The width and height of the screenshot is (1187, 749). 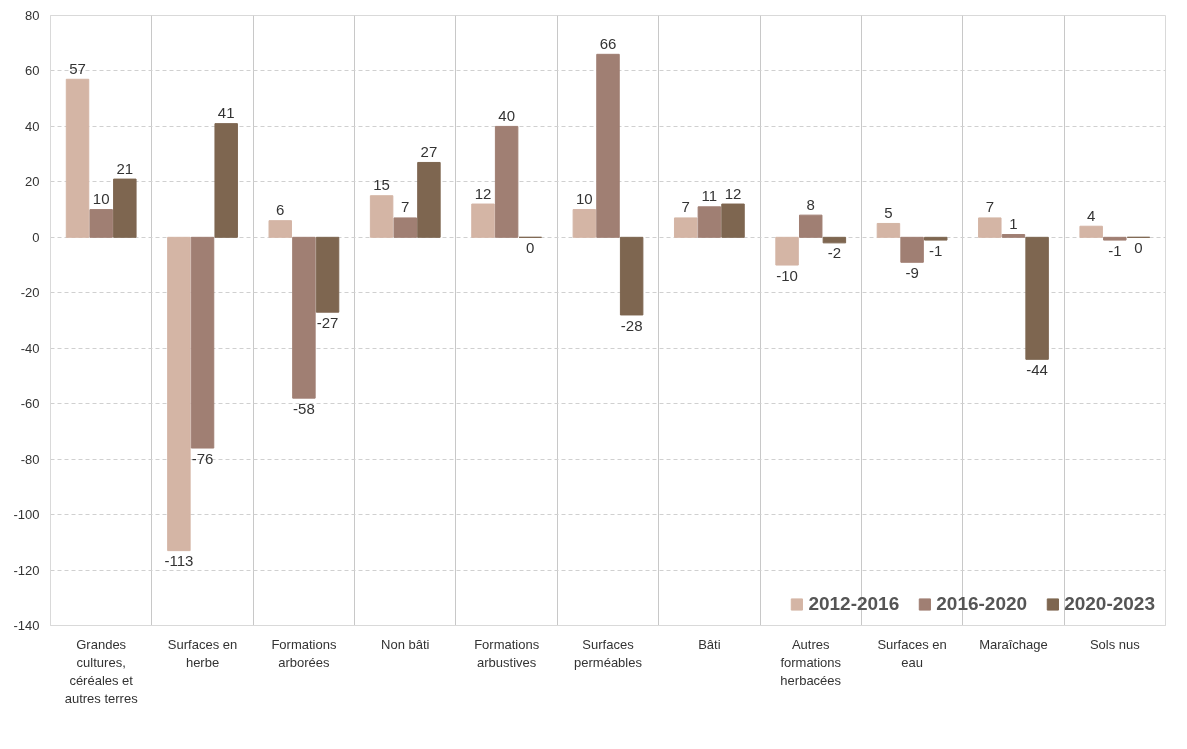 I want to click on data-label: 6, so click(x=280, y=210).